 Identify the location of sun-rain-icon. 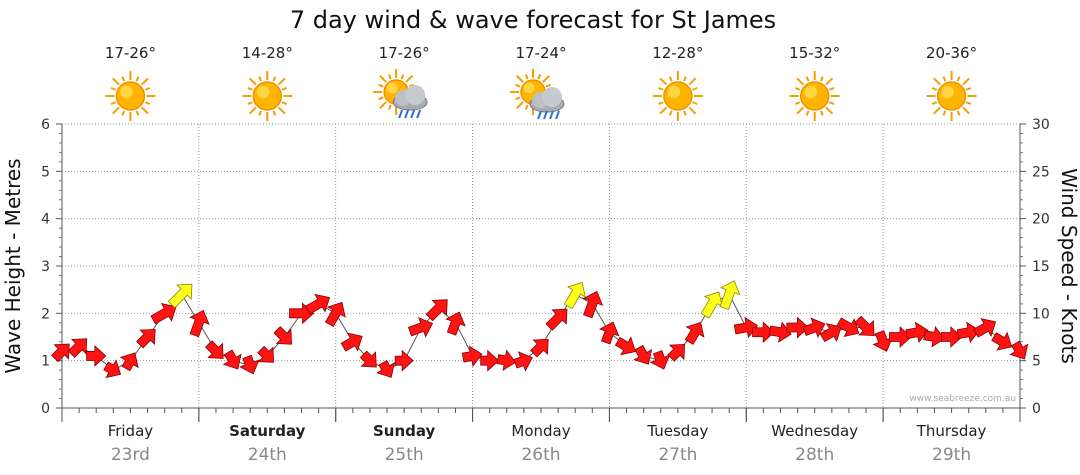
(400, 94).